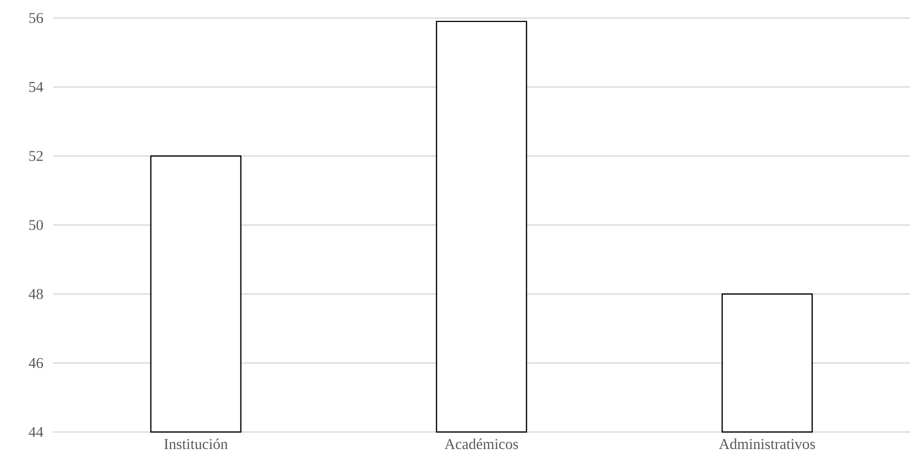  I want to click on y-tick-label: 54, so click(36, 87).